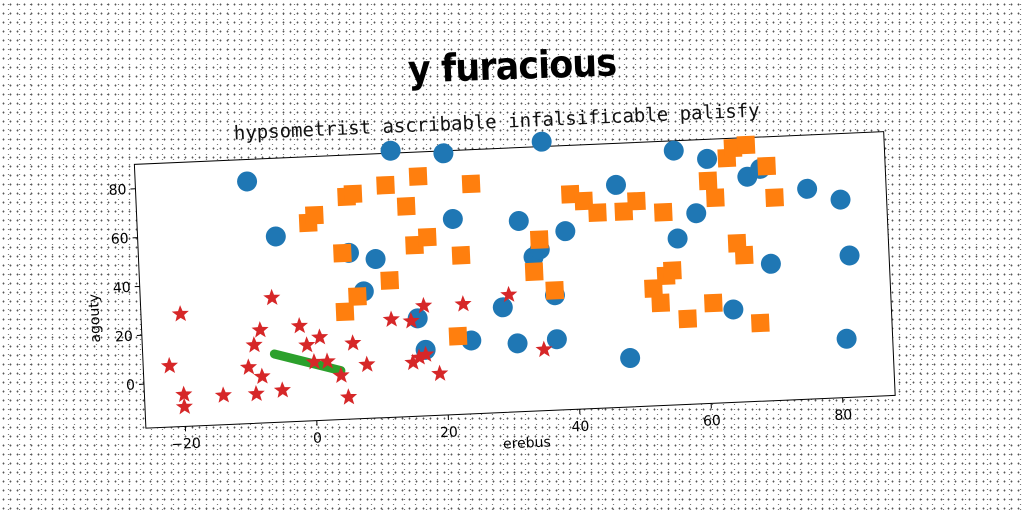 The image size is (1024, 512). Describe the element at coordinates (318, 438) in the screenshot. I see `x-tick-label: 0` at that location.